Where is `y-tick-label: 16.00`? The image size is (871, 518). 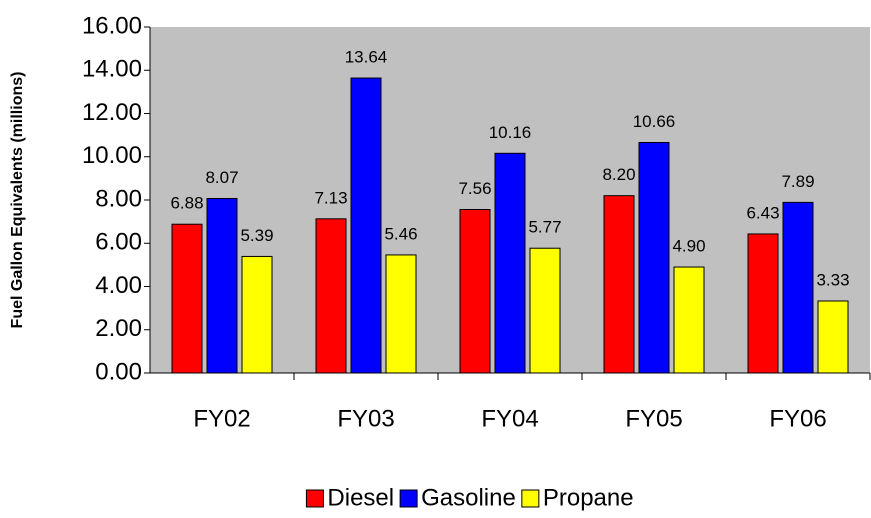 y-tick-label: 16.00 is located at coordinates (112, 25).